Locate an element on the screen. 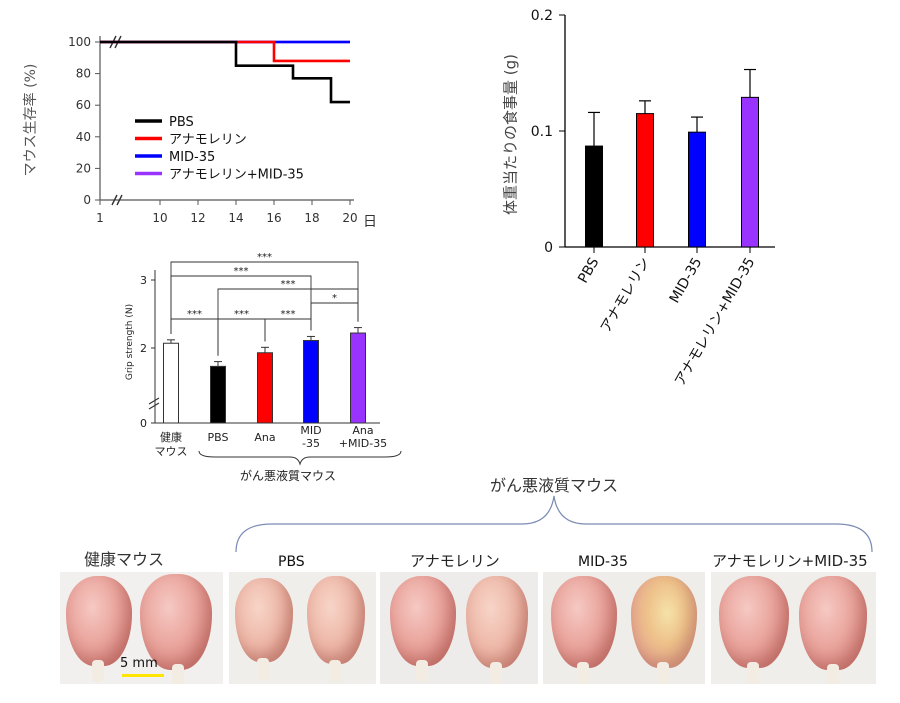 This screenshot has height=703, width=900. survival-legend-label: PBS is located at coordinates (181, 122).